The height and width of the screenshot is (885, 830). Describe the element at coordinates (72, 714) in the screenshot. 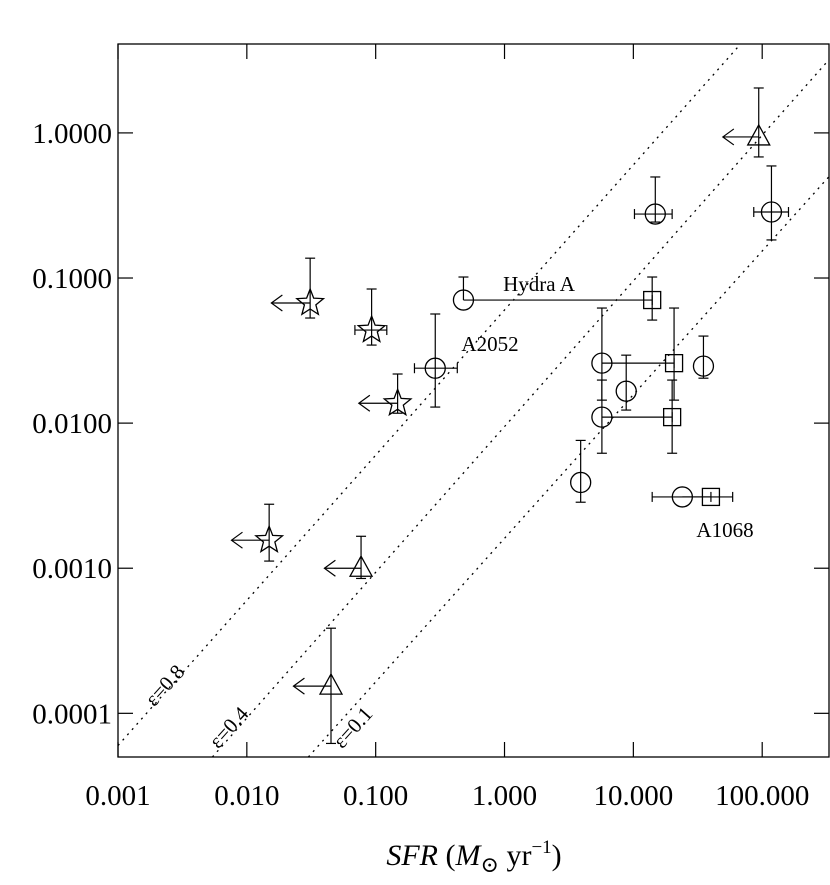

I see `y-tick-label: 0.0001` at that location.